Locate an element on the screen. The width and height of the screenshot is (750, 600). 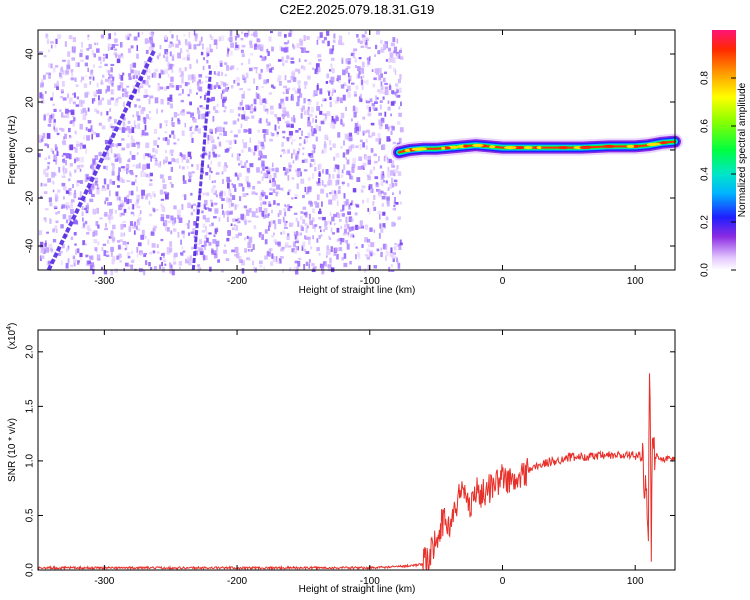
spectrogram-x-tick-label: 100 is located at coordinates (635, 281).